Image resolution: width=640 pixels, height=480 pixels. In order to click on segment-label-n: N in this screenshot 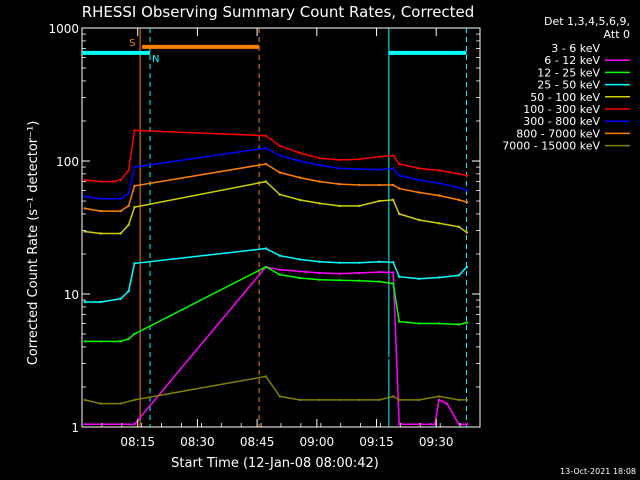, I will do `click(155, 59)`.